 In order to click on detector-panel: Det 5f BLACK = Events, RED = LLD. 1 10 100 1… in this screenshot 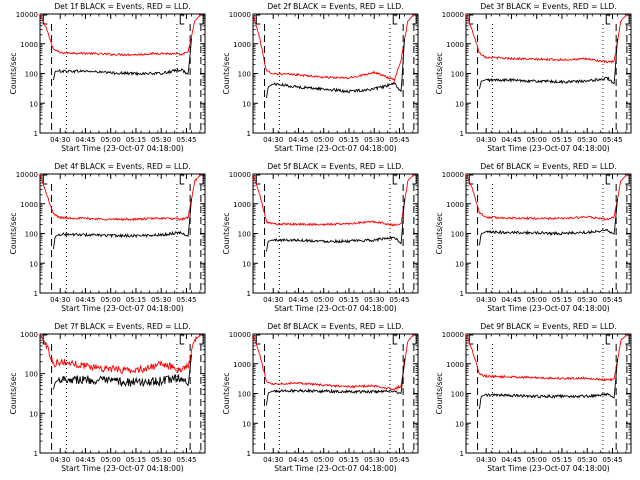, I will do `click(320, 237)`.